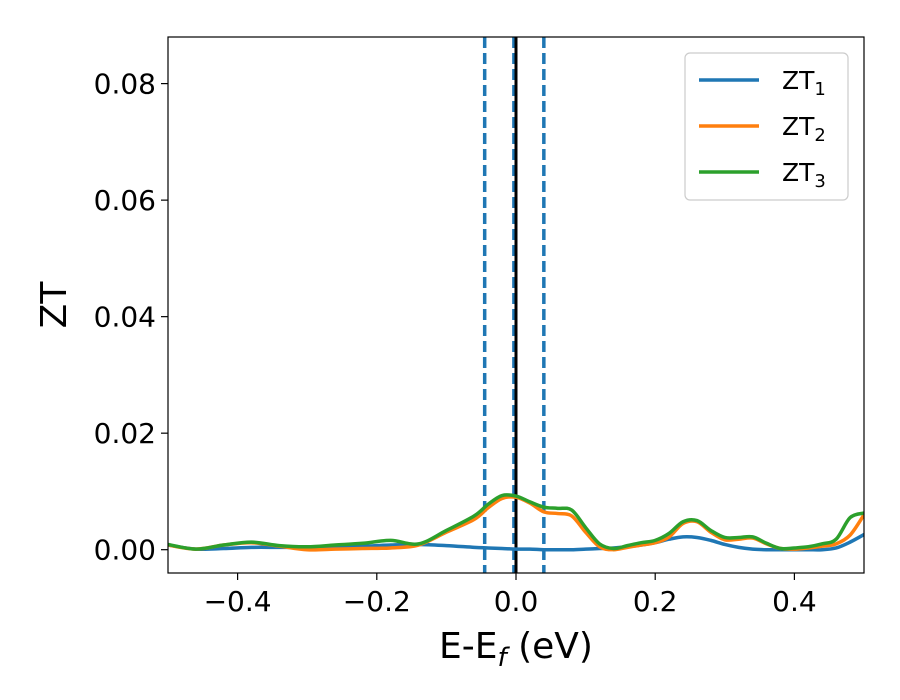  I want to click on legend-label-zt3: ZT3, so click(804, 175).